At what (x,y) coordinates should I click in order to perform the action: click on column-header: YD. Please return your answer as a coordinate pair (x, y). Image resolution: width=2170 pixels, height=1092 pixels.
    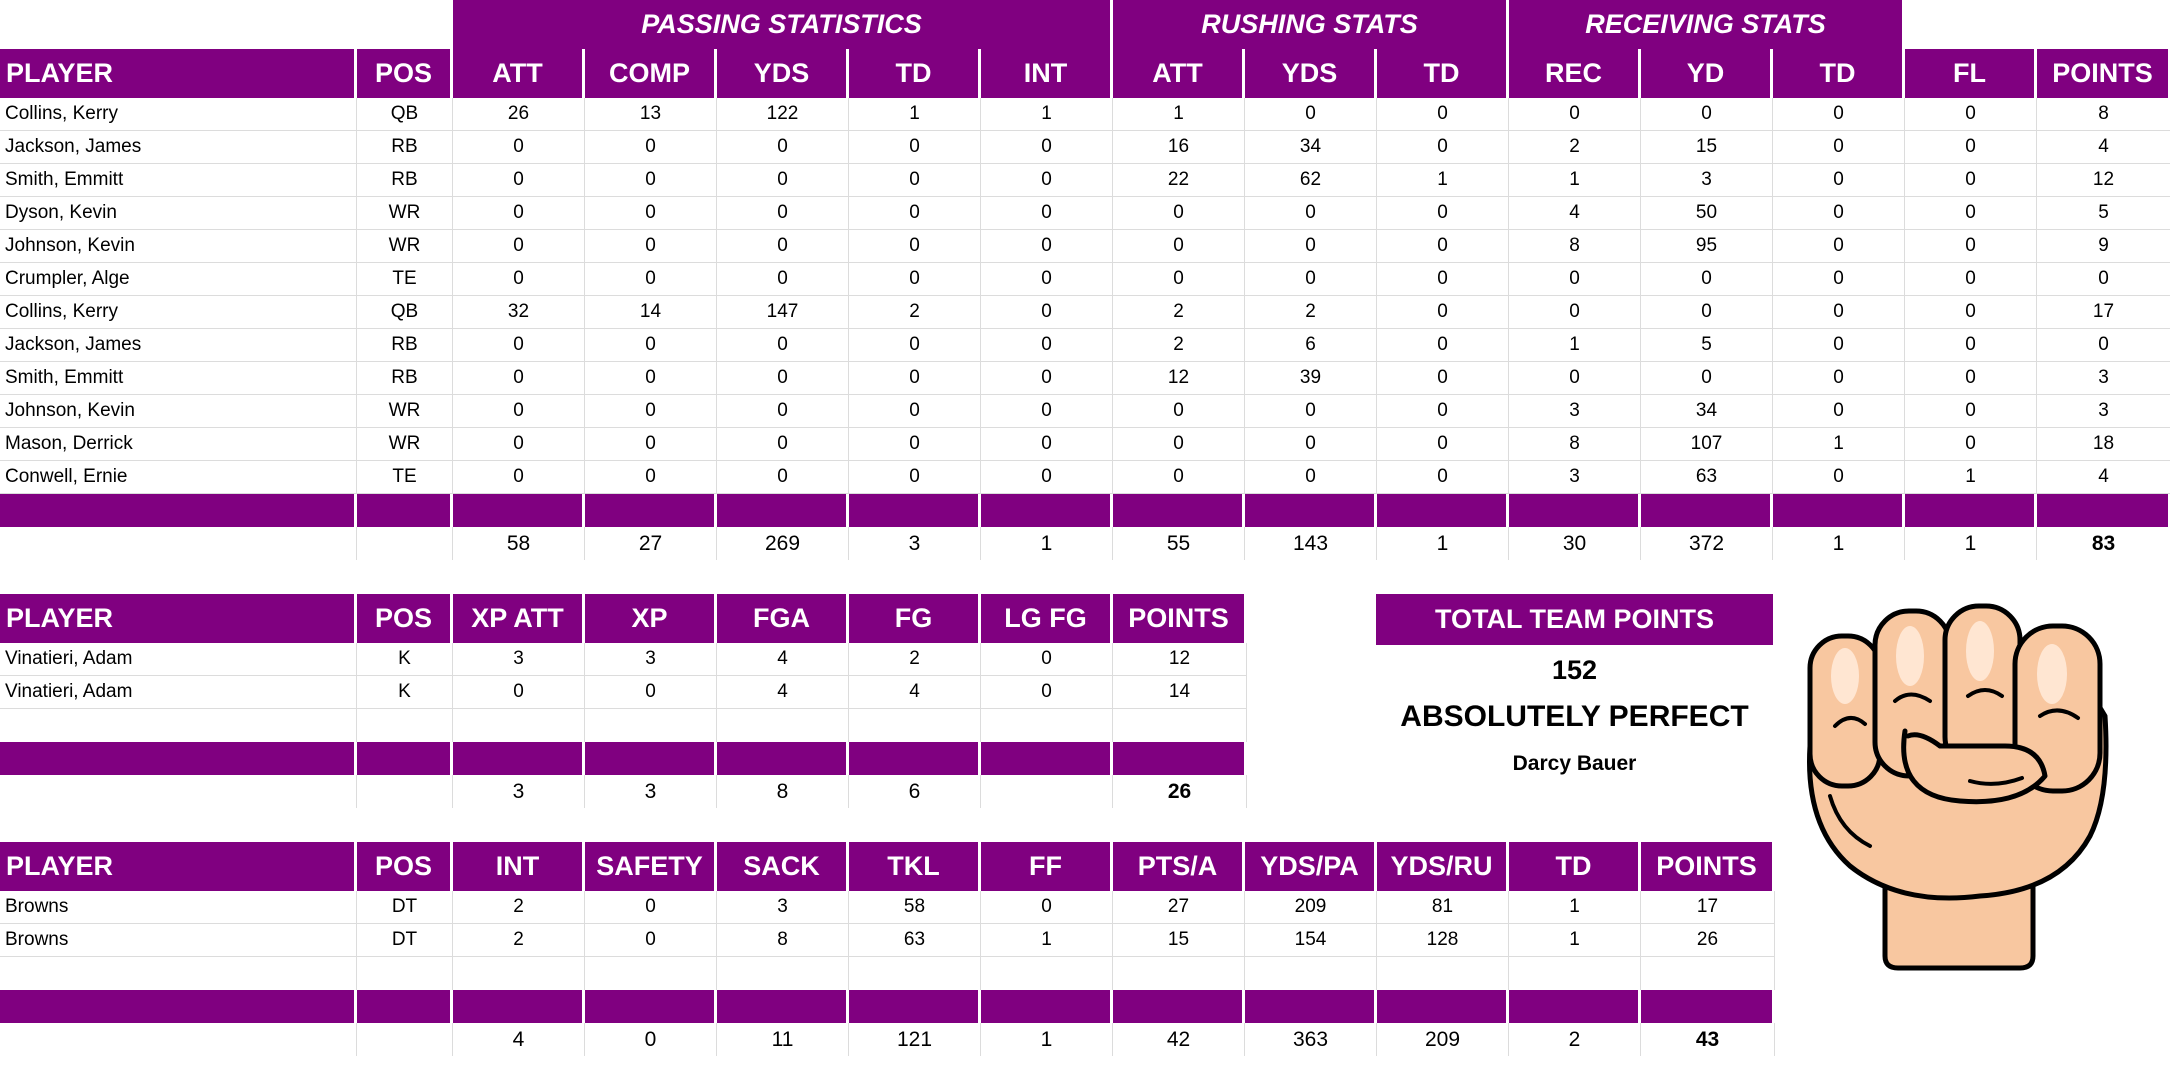
    Looking at the image, I should click on (1707, 73).